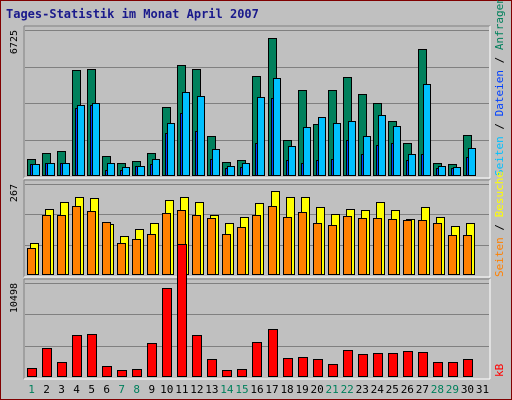 This screenshot has height=400, width=512. What do you see at coordinates (256, 389) in the screenshot?
I see `x-tick-label: 16` at bounding box center [256, 389].